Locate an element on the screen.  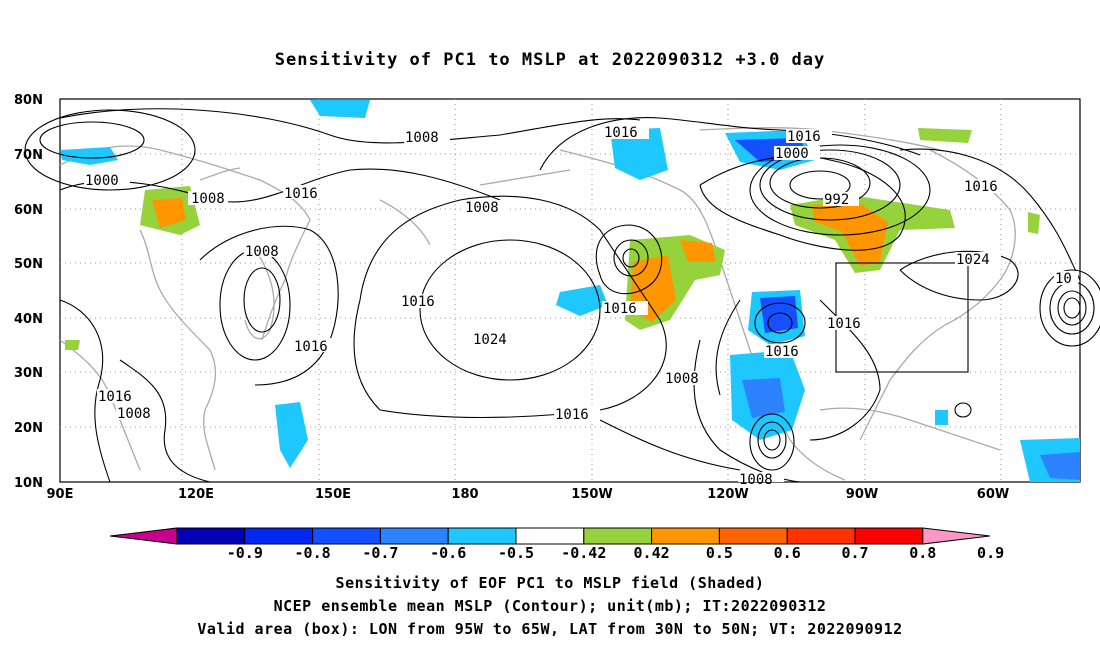
longitude-labels: 90E 120E 150E 180 150W 120W 90W 60W is located at coordinates (528, 494).